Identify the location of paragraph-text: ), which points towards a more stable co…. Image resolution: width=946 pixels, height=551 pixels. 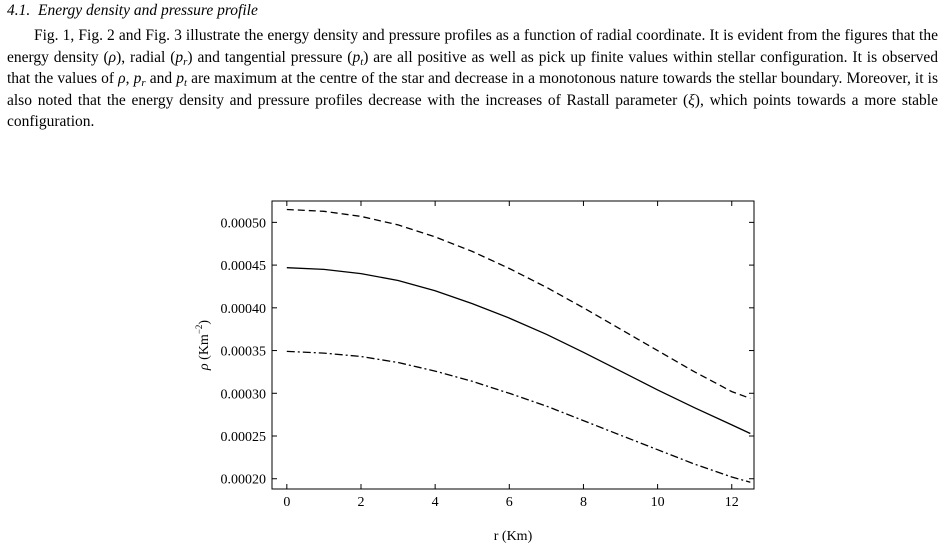
(472, 111).